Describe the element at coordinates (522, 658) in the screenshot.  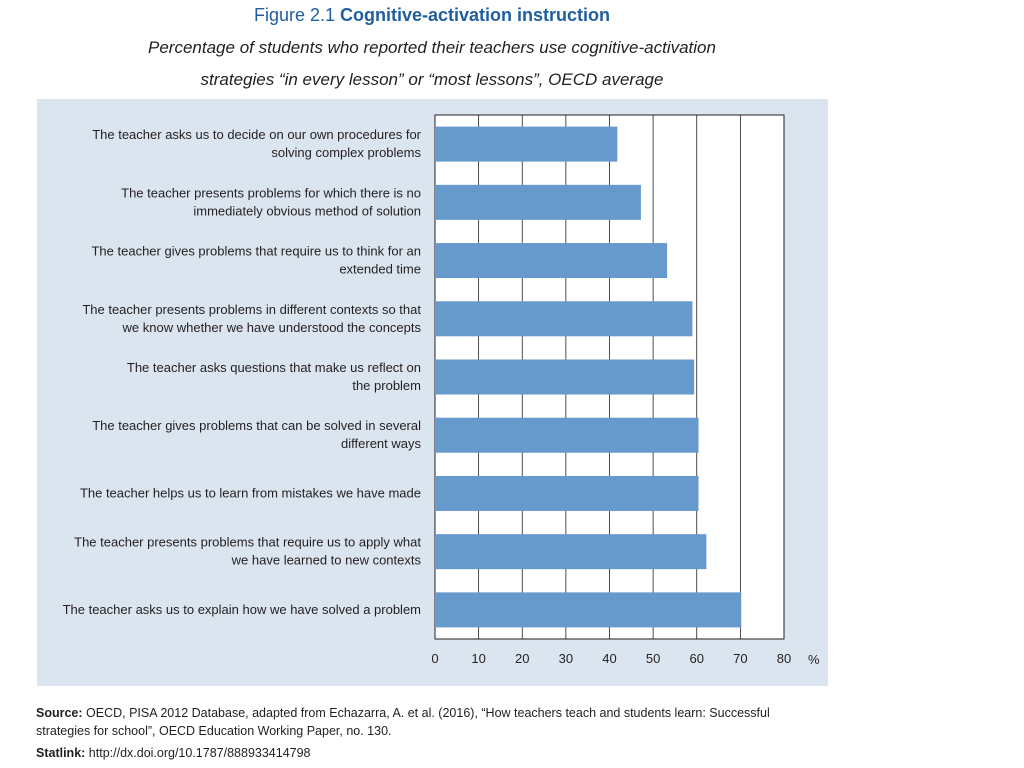
I see `tick-label-20: 20` at that location.